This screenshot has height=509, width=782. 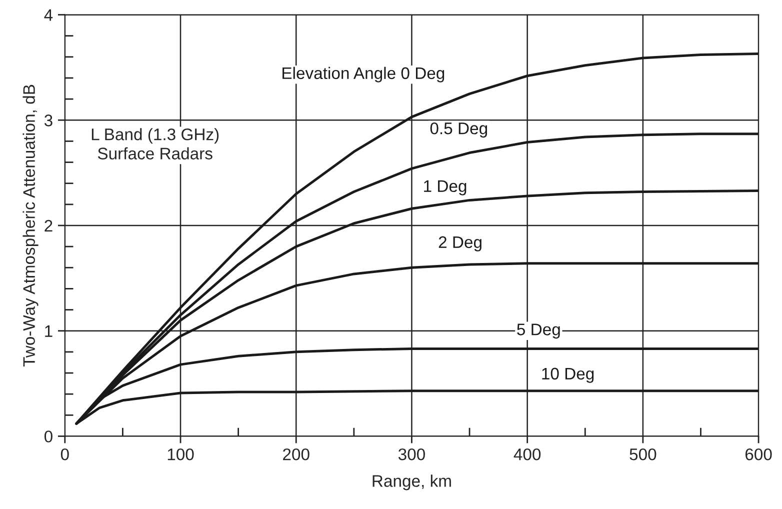 What do you see at coordinates (30, 225) in the screenshot?
I see `y-axis-title: Two-Way Atmospheric Attenuation, dB` at bounding box center [30, 225].